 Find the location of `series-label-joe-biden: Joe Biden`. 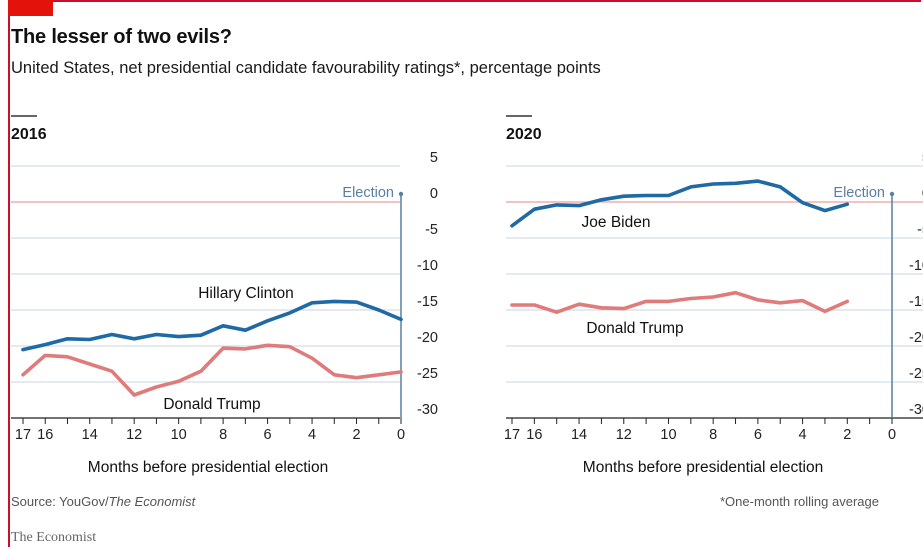

series-label-joe-biden: Joe Biden is located at coordinates (616, 222).